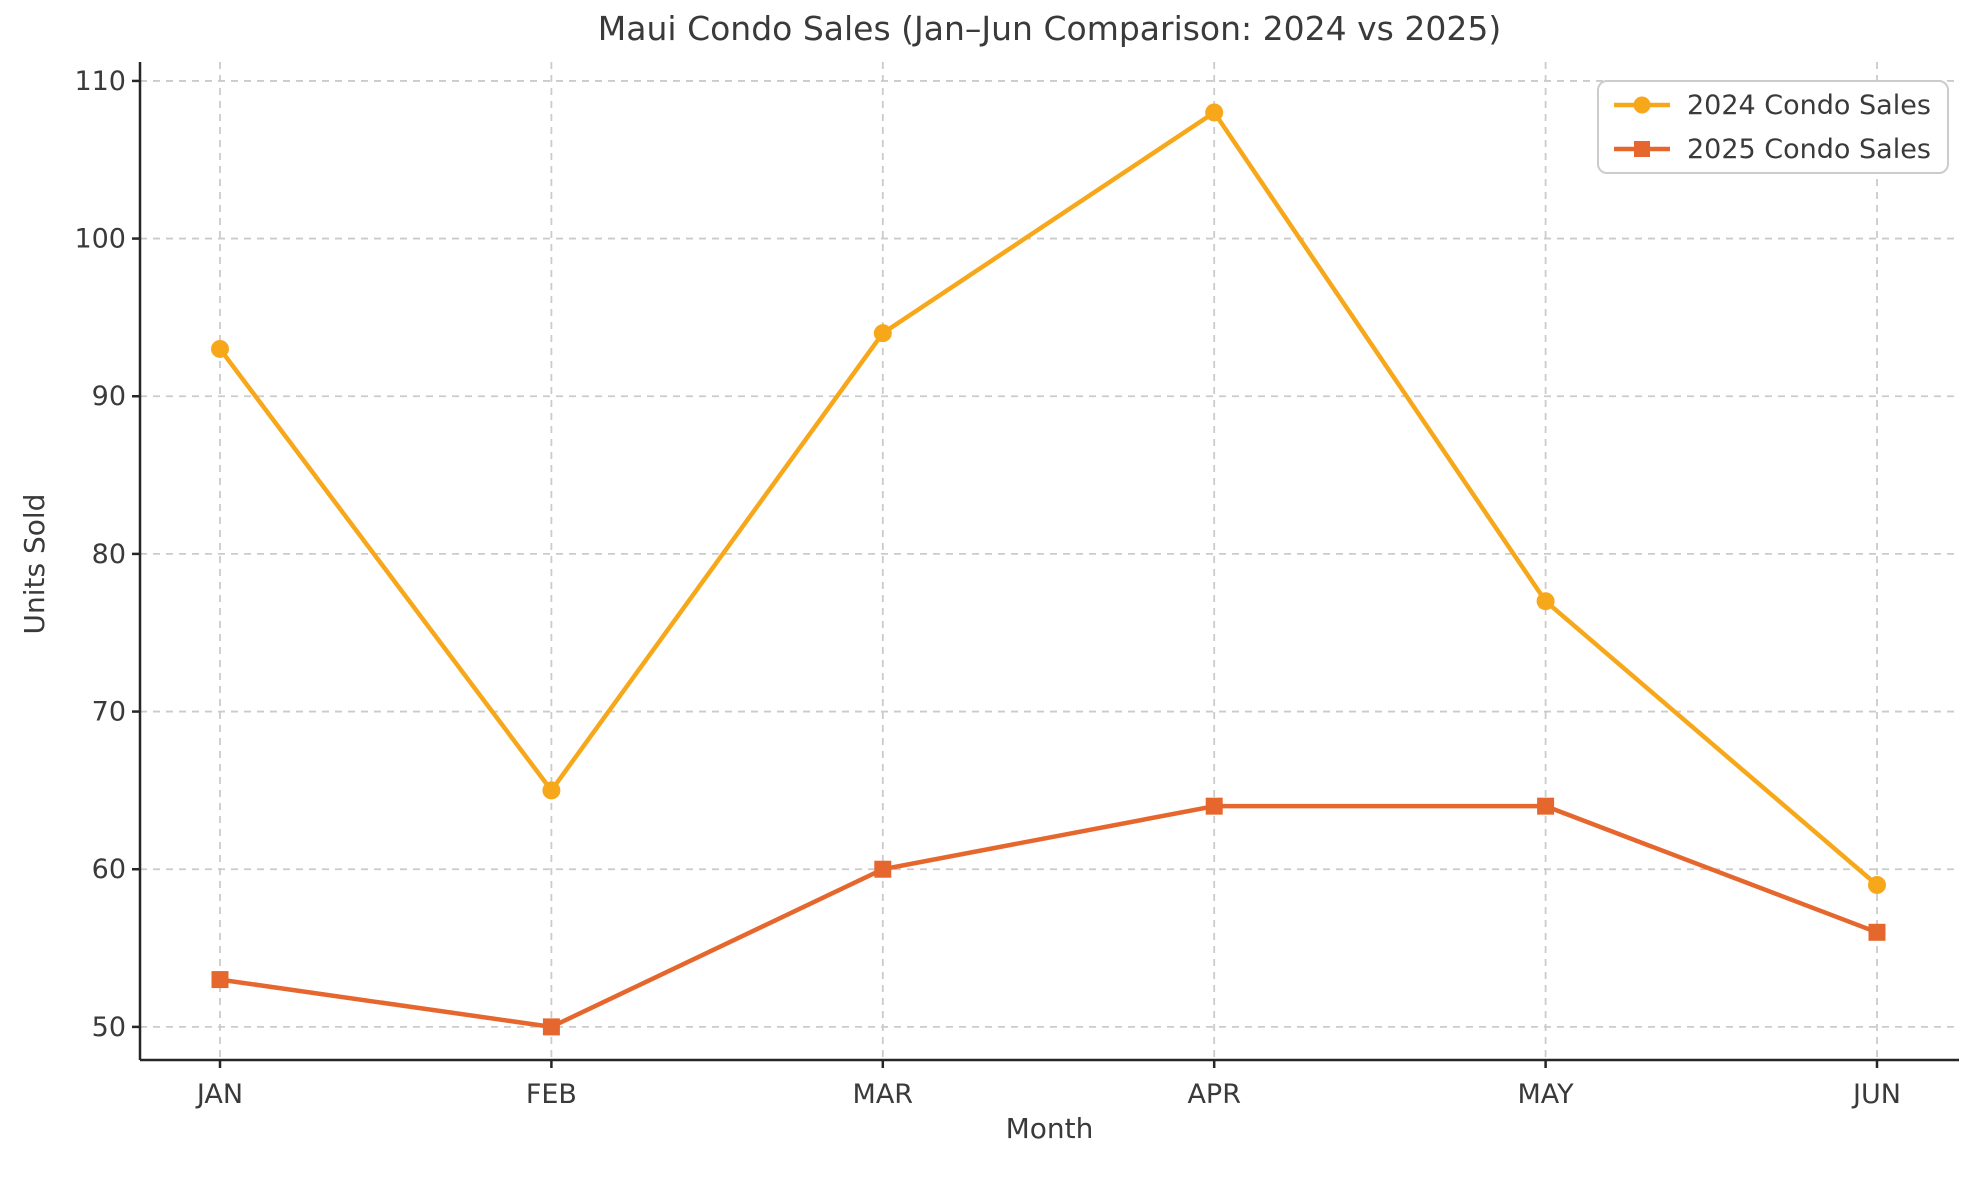 This screenshot has height=1180, width=1979. What do you see at coordinates (219, 1094) in the screenshot?
I see `x-tick-label: JAN` at bounding box center [219, 1094].